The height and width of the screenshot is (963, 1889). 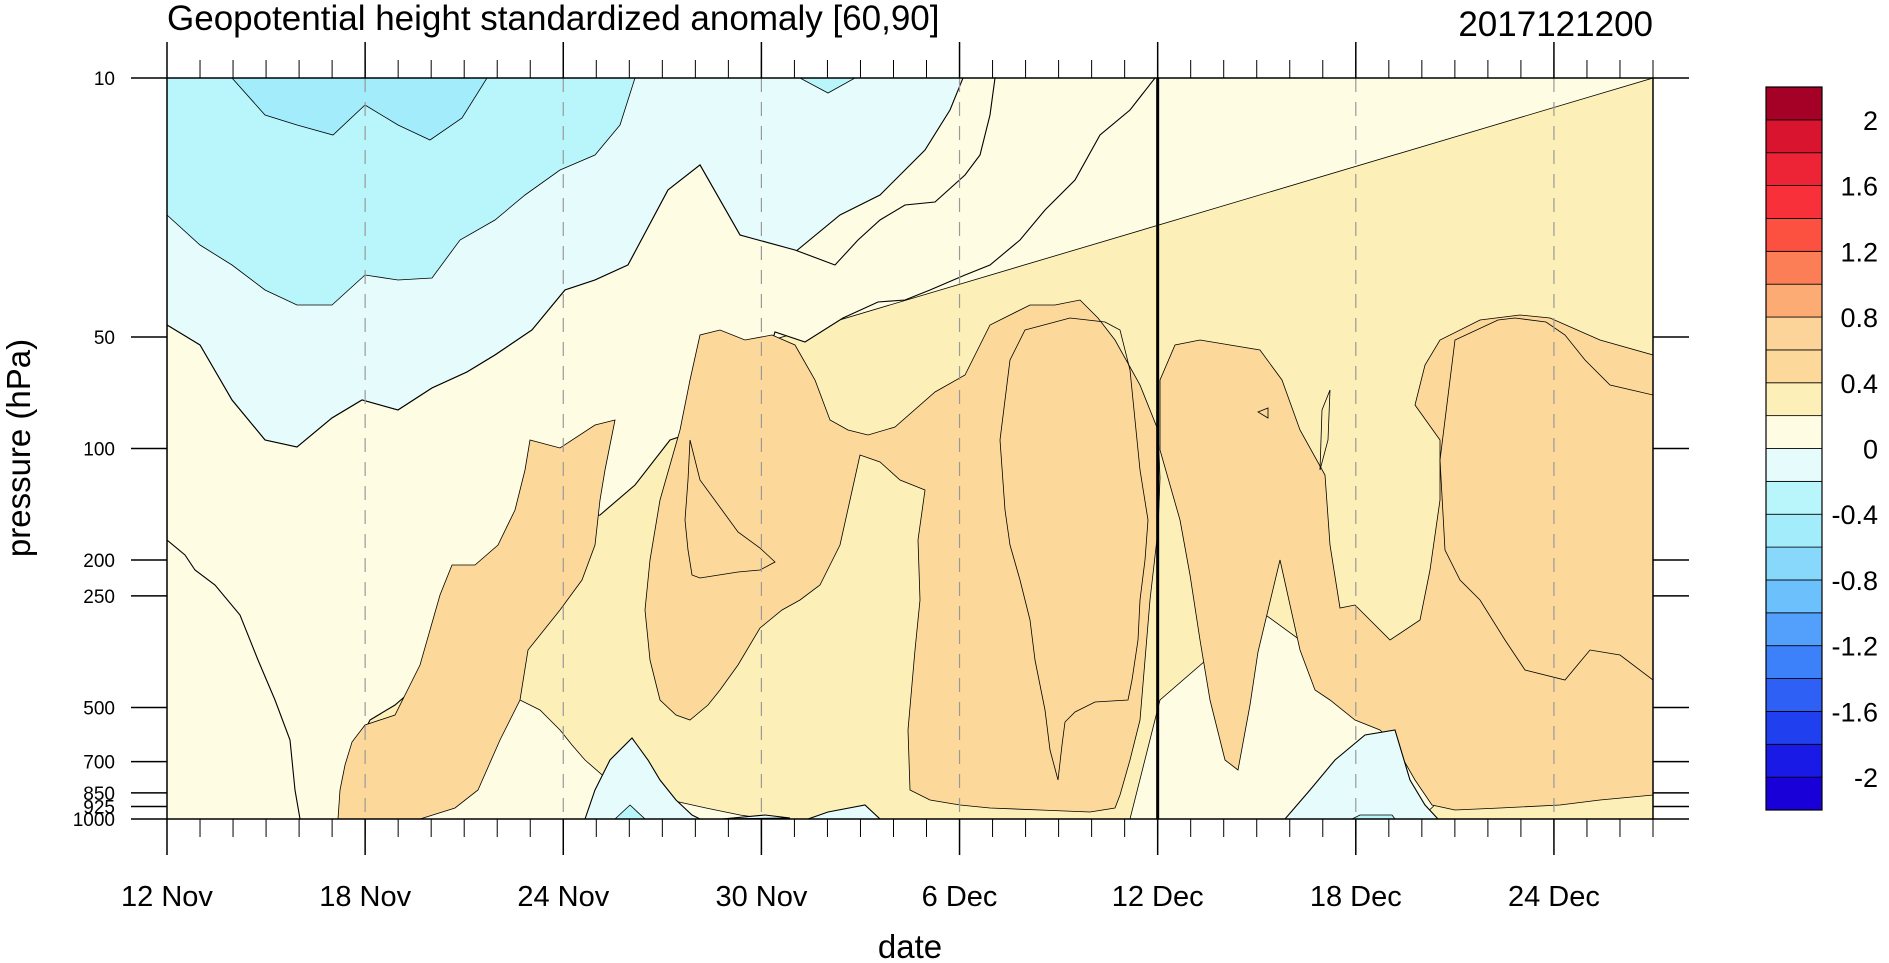 What do you see at coordinates (1854, 647) in the screenshot?
I see `colorbar-label: -1.2` at bounding box center [1854, 647].